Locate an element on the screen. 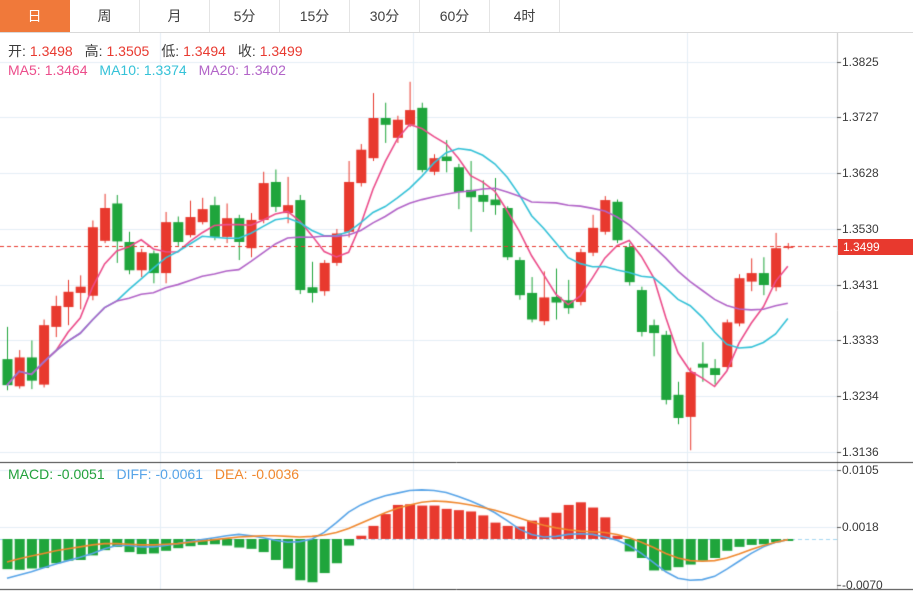  ma-legend: MA5: 1.3464 MA10: 1.3374 MA20: 1.3402 is located at coordinates (151, 70).